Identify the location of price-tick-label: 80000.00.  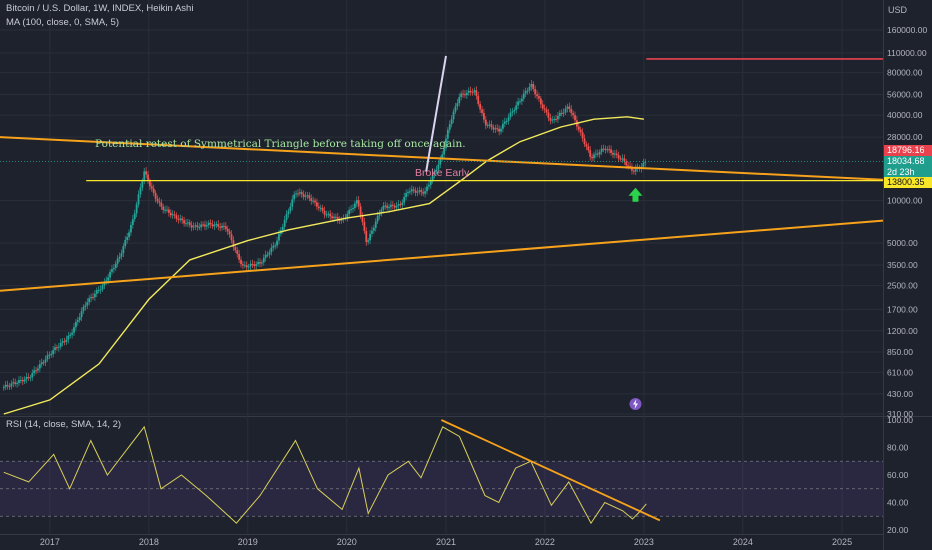
(905, 73).